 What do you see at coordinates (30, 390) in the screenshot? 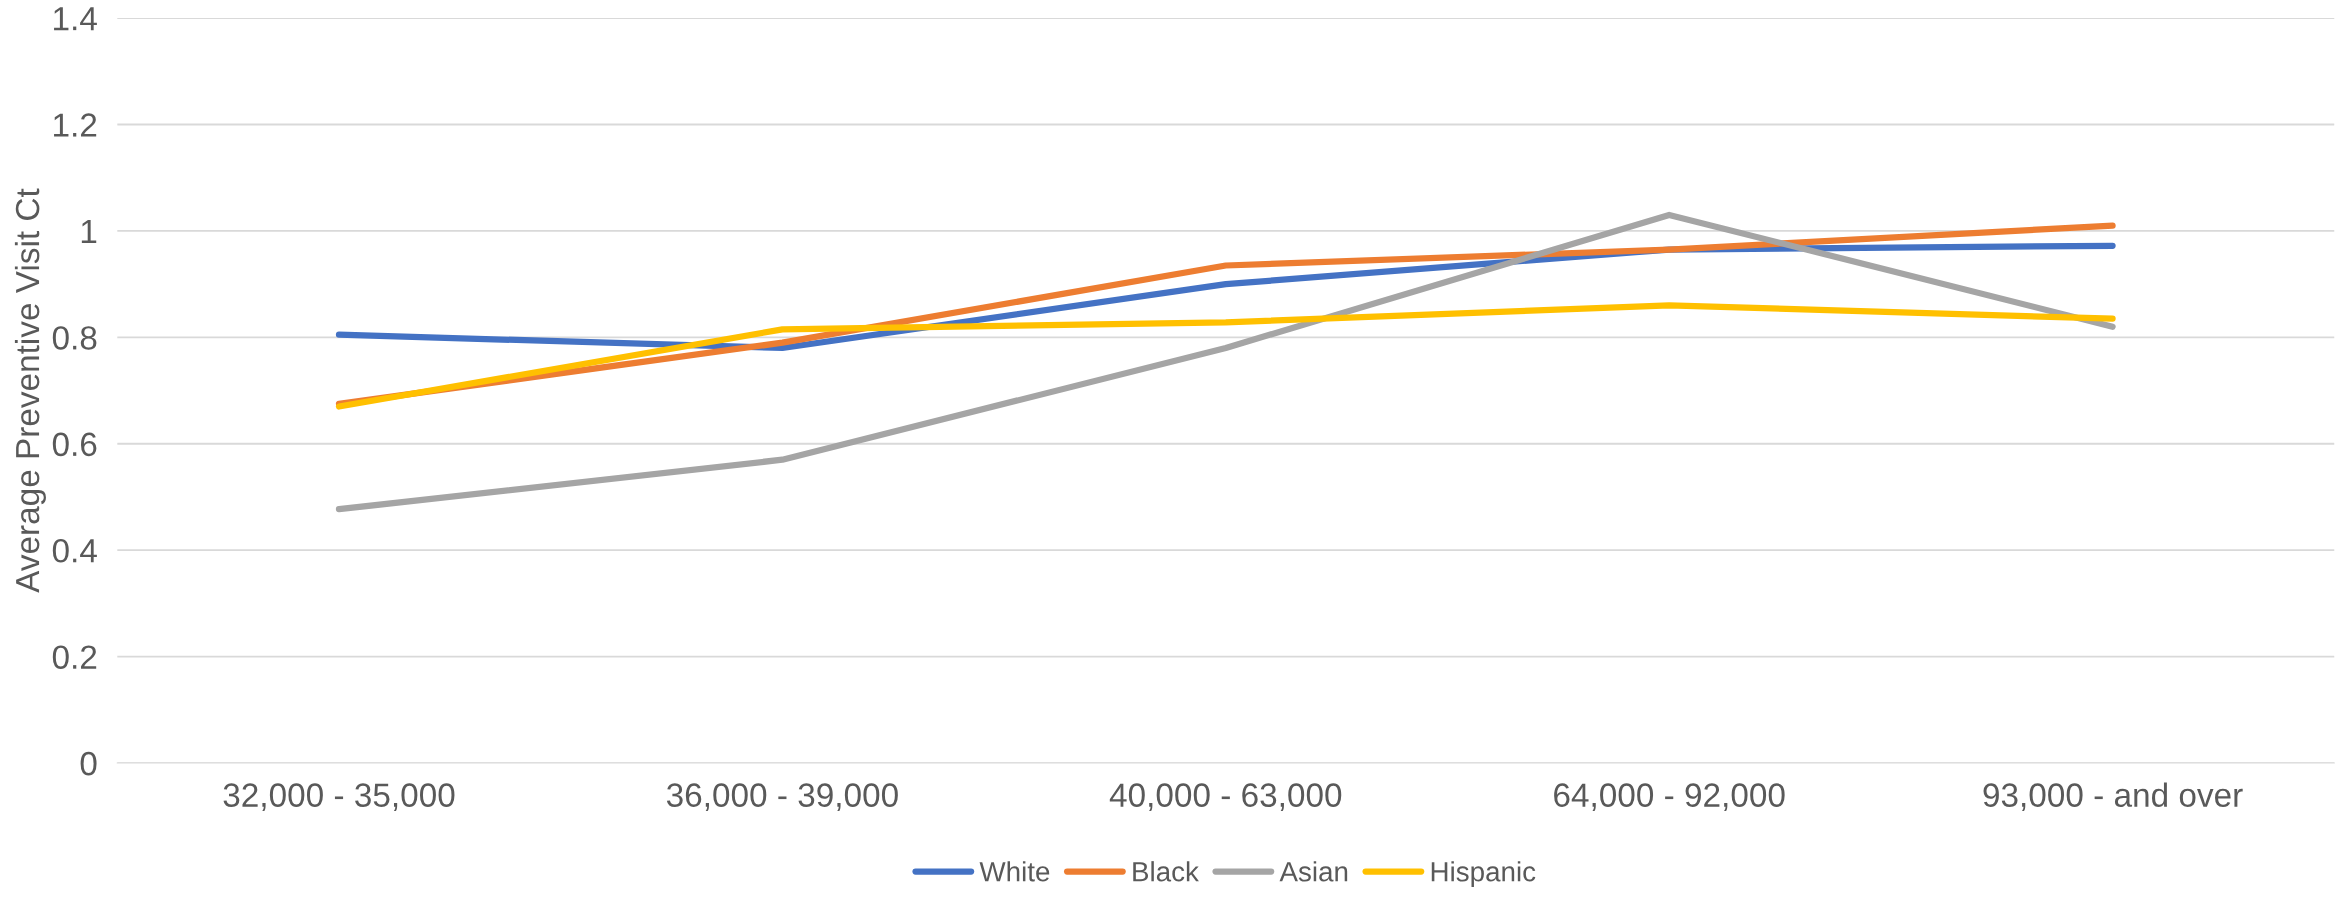
I see `y-axis-title: Average Preventive Visit Ct` at bounding box center [30, 390].